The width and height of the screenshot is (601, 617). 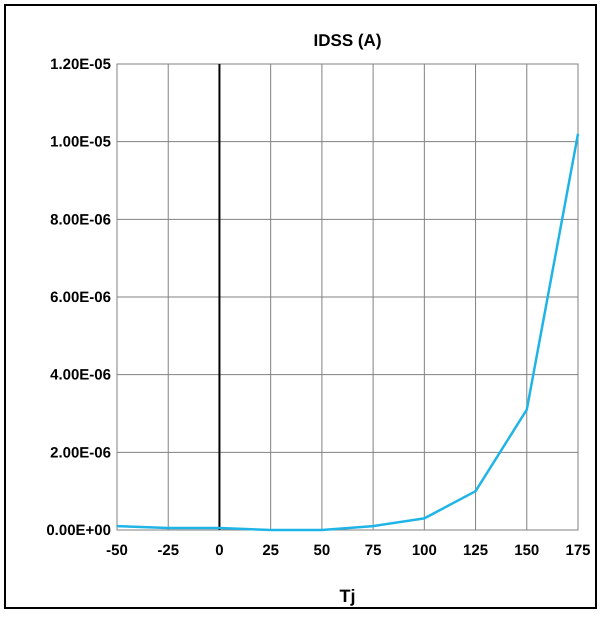 What do you see at coordinates (78, 530) in the screenshot?
I see `y-tick-label: 0.00E+00` at bounding box center [78, 530].